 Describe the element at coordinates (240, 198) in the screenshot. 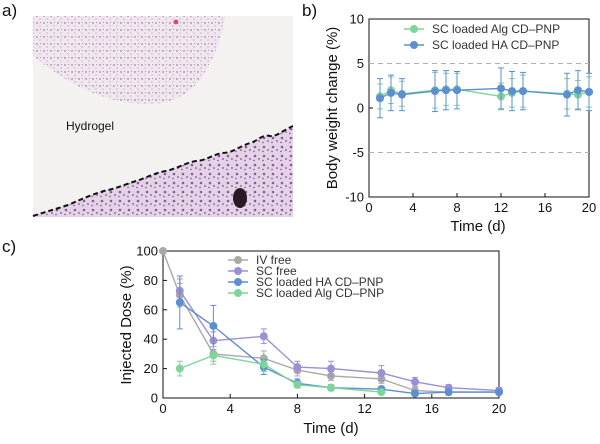

I see `tissue-dark-spot` at that location.